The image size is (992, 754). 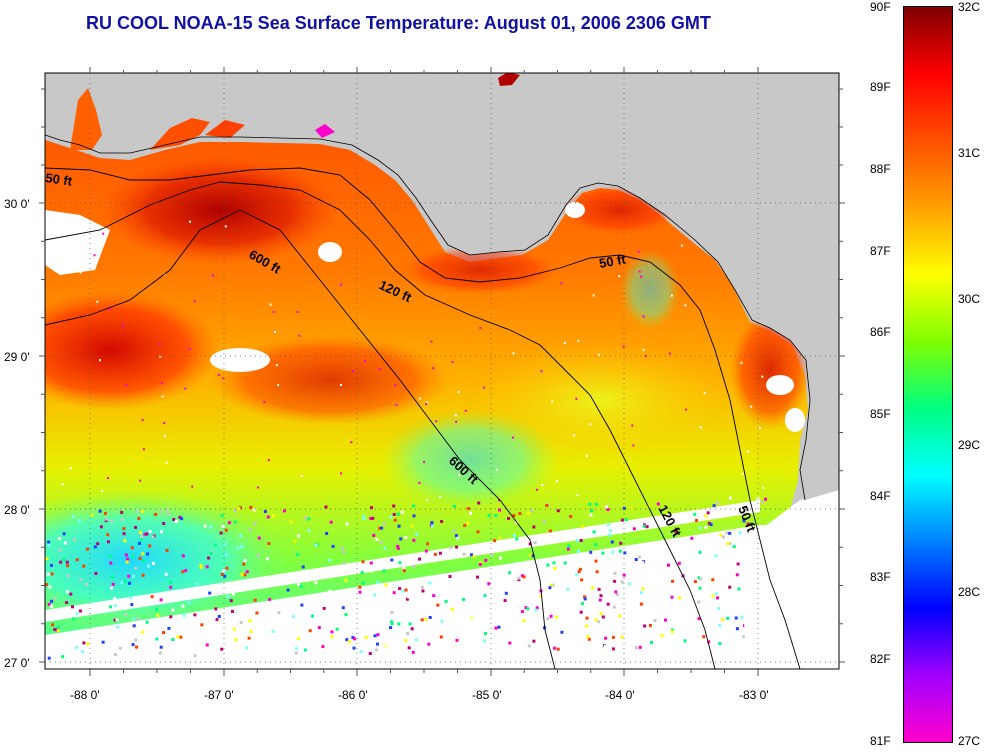 What do you see at coordinates (225, 129) in the screenshot?
I see `choctaw-bay` at bounding box center [225, 129].